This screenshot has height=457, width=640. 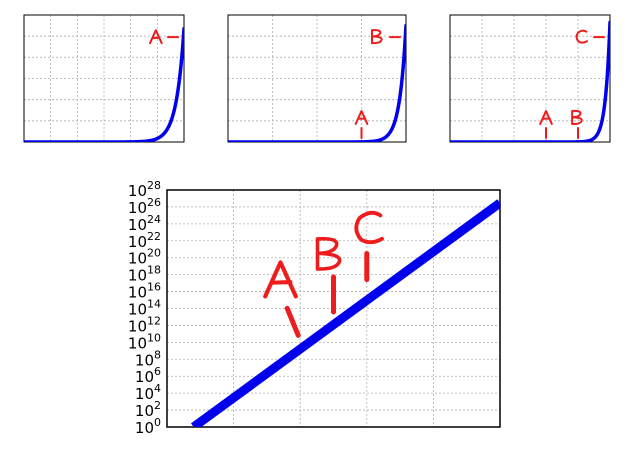 I want to click on y-tick-exponent: 22, so click(x=154, y=236).